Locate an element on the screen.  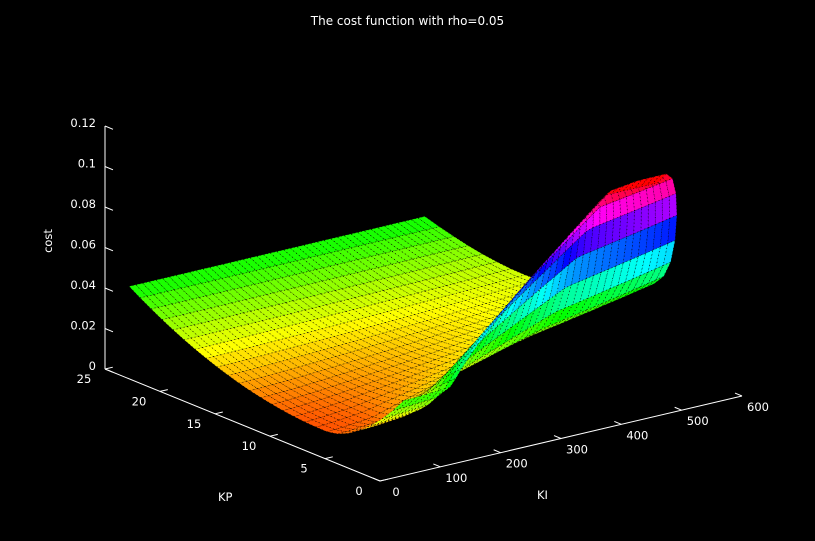
x-tick-label: 0 is located at coordinates (395, 492).